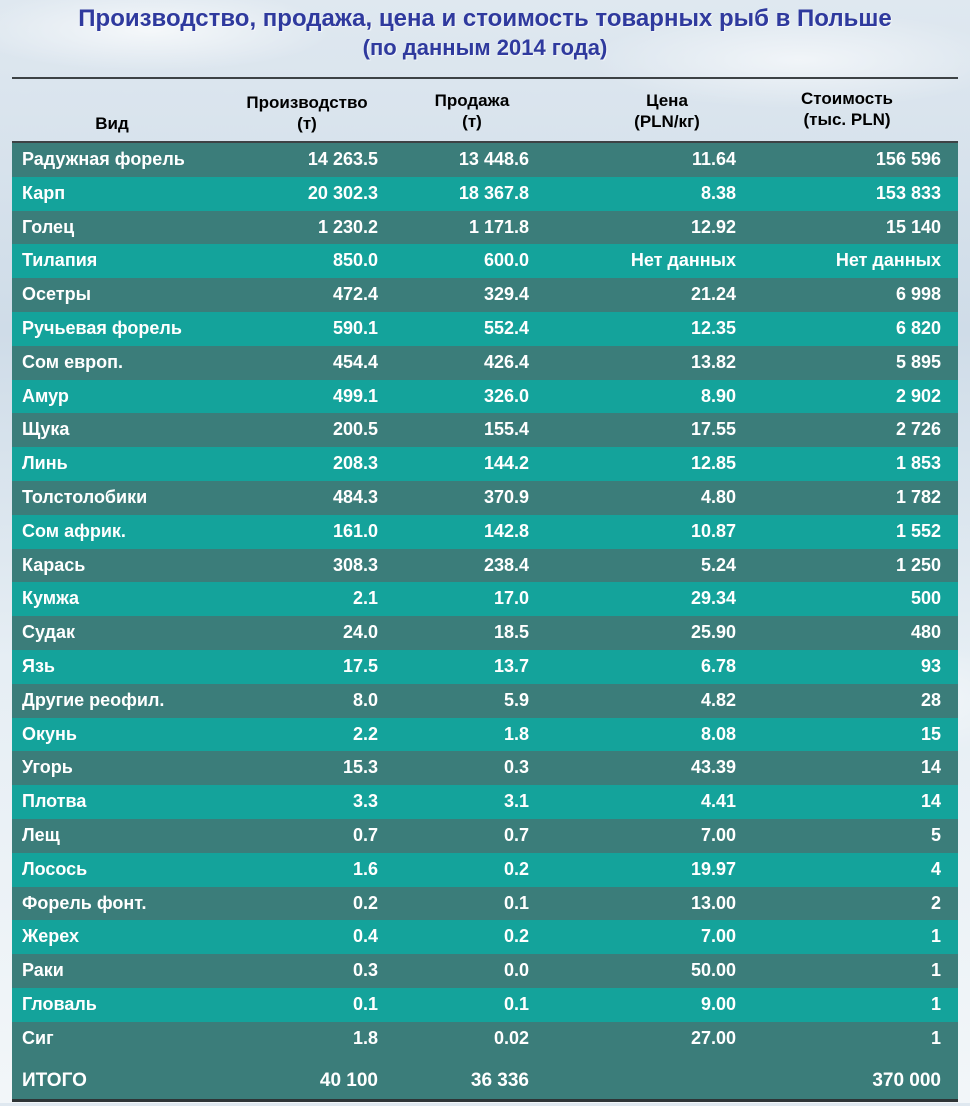 The image size is (970, 1106). Describe the element at coordinates (506, 429) in the screenshot. I see `cell-sales: 155.4` at that location.